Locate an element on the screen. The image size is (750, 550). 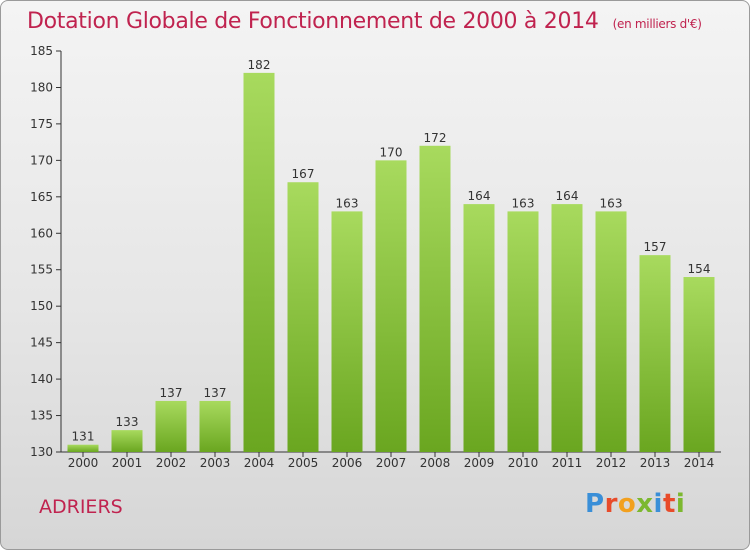
y-tick-label: 150 is located at coordinates (41, 306).